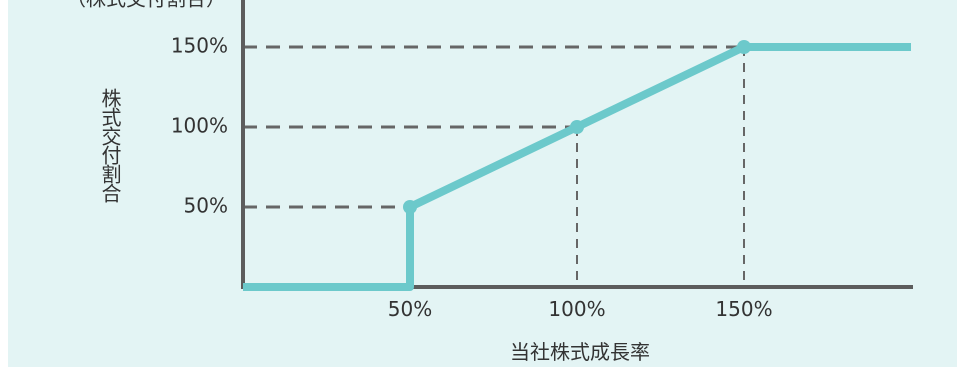  What do you see at coordinates (110, 145) in the screenshot?
I see `y-axis-label: 株式交付割合` at bounding box center [110, 145].